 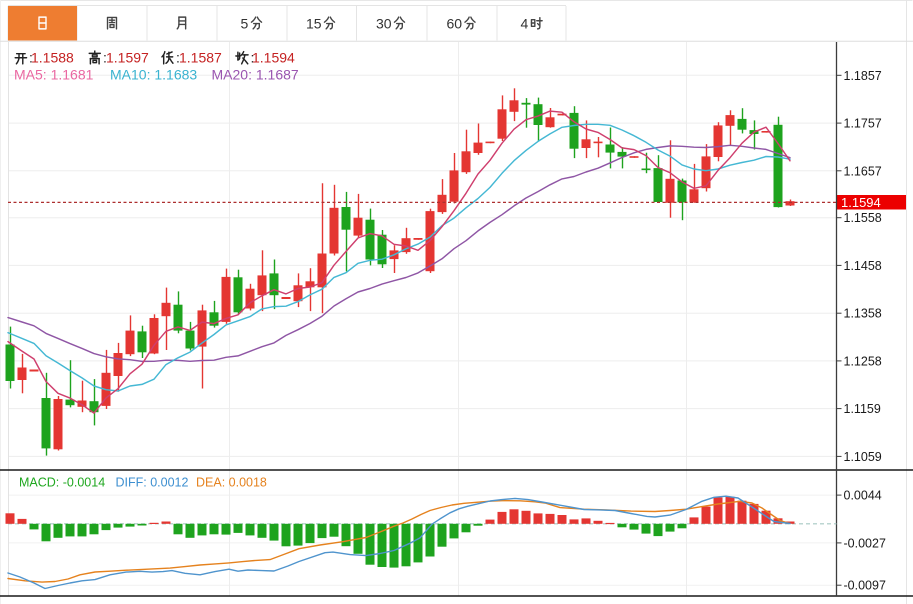 What do you see at coordinates (231, 483) in the screenshot?
I see `svg-text: DEA: 0.0018` at bounding box center [231, 483].